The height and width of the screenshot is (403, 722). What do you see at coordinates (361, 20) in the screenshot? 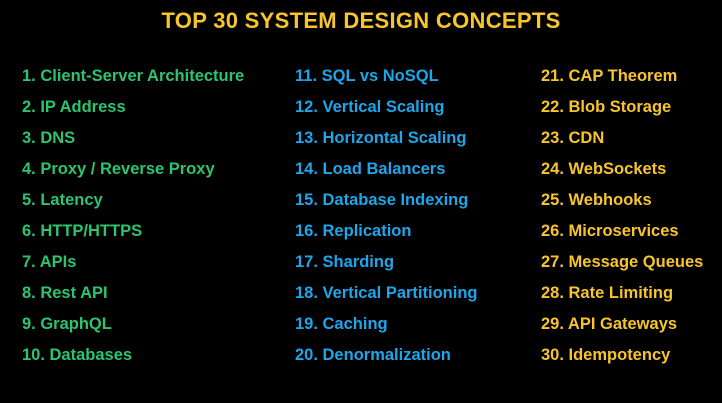
I see `title: TOP 30 SYSTEM DESIGN CONCEPTS` at bounding box center [361, 20].